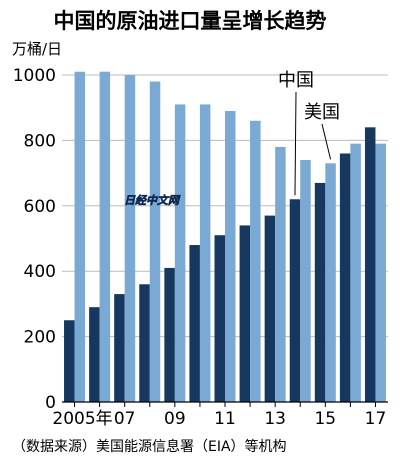  Describe the element at coordinates (326, 141) in the screenshot. I see `legend-leader-usa` at that location.